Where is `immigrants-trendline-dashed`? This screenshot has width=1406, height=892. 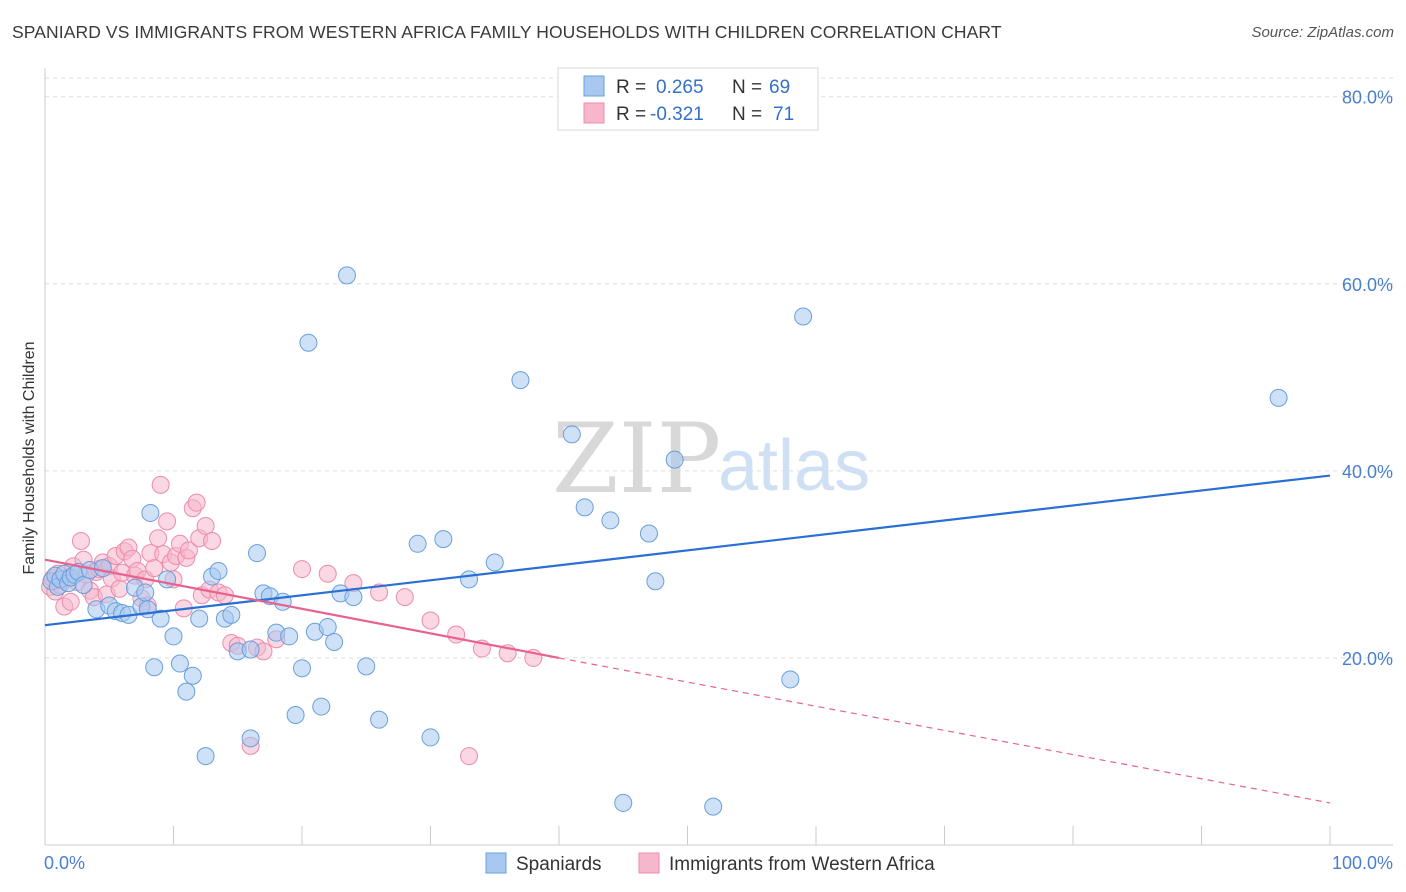 immigrants-trendline-dashed is located at coordinates (944, 730).